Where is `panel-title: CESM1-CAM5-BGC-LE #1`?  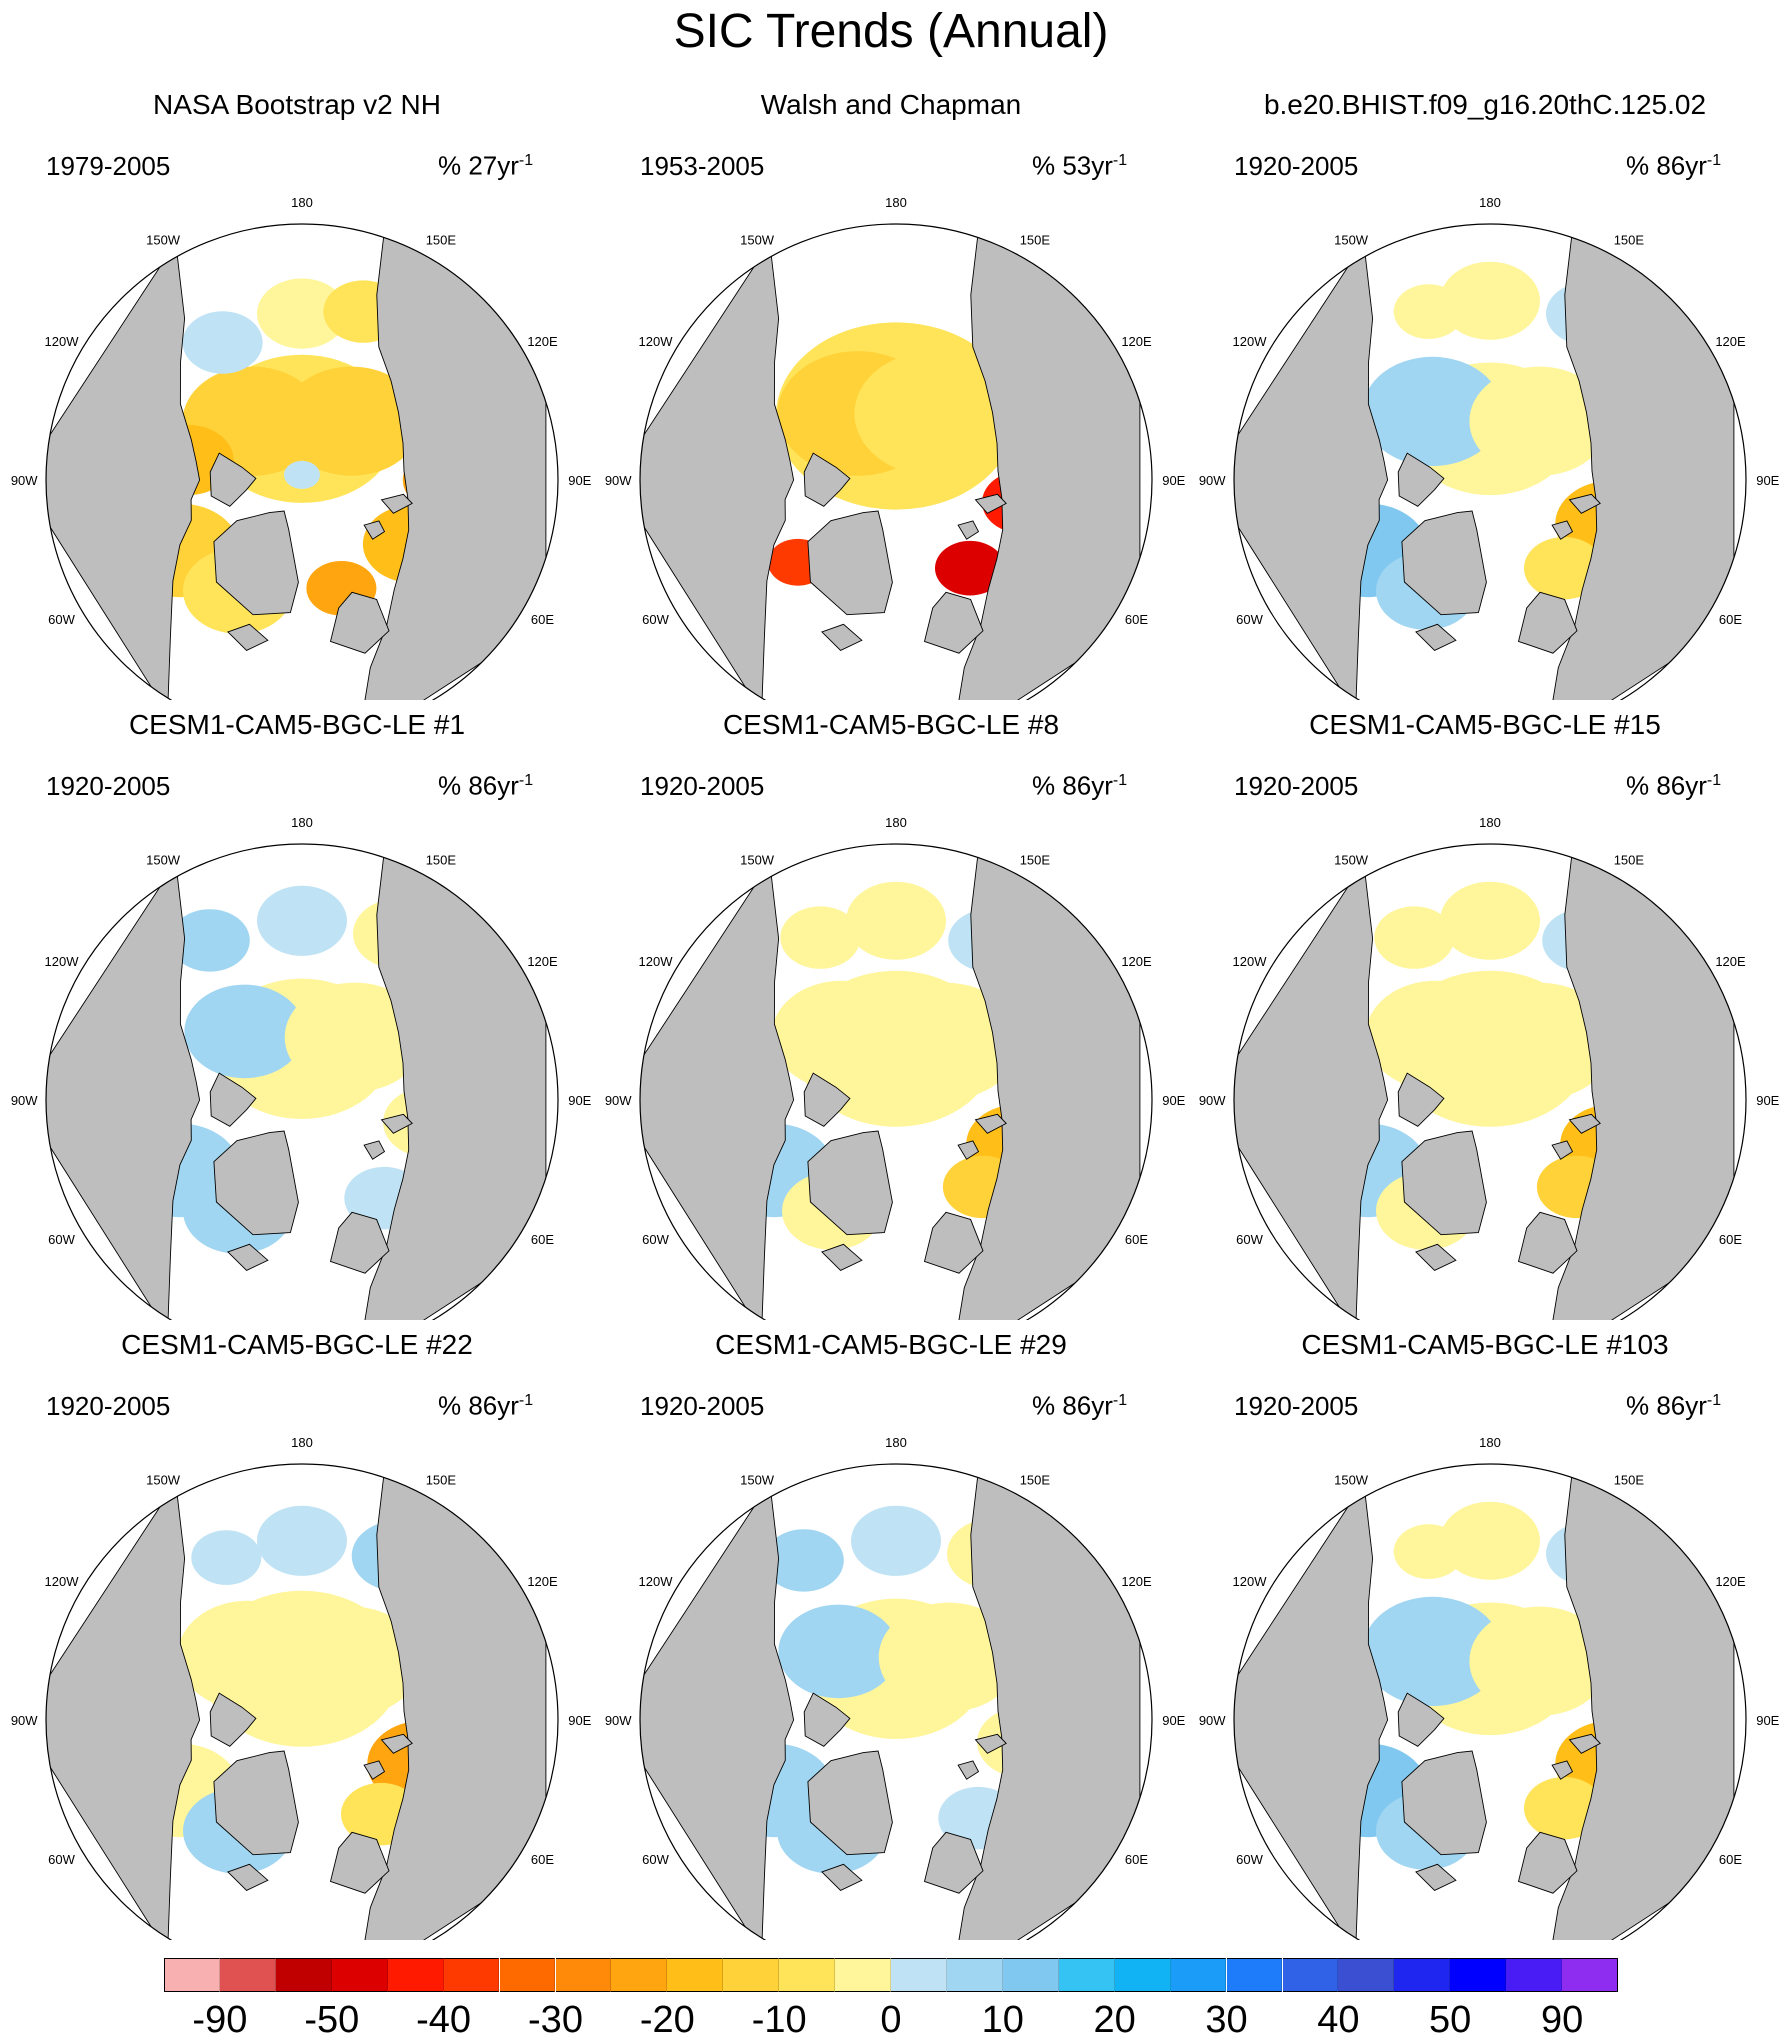 panel-title: CESM1-CAM5-BGC-LE #1 is located at coordinates (297, 724).